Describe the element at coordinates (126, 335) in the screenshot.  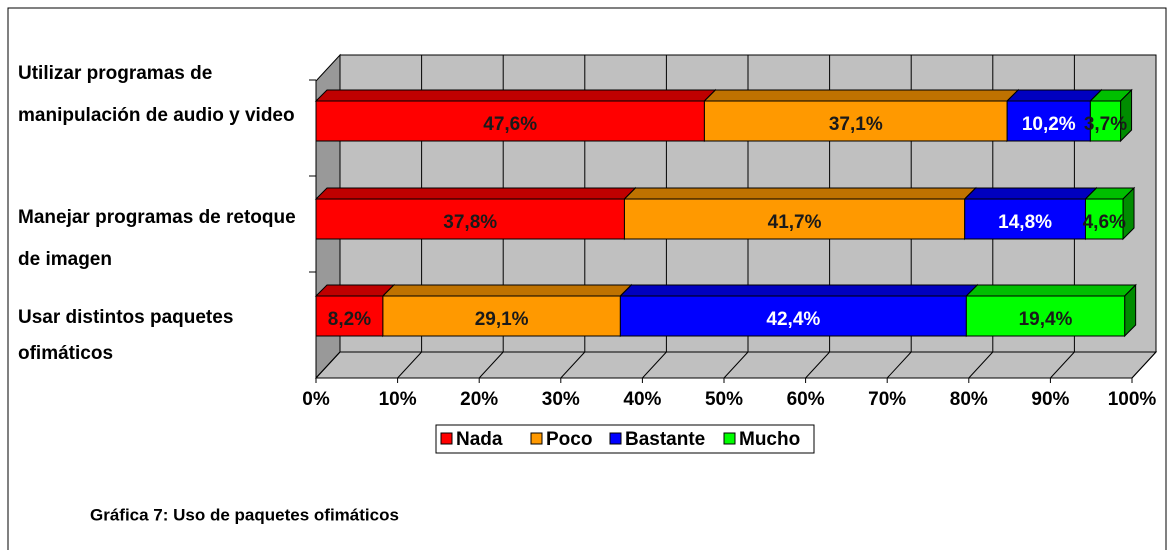
I see `category-label: Usar distintos paquetes ofimáticos` at that location.